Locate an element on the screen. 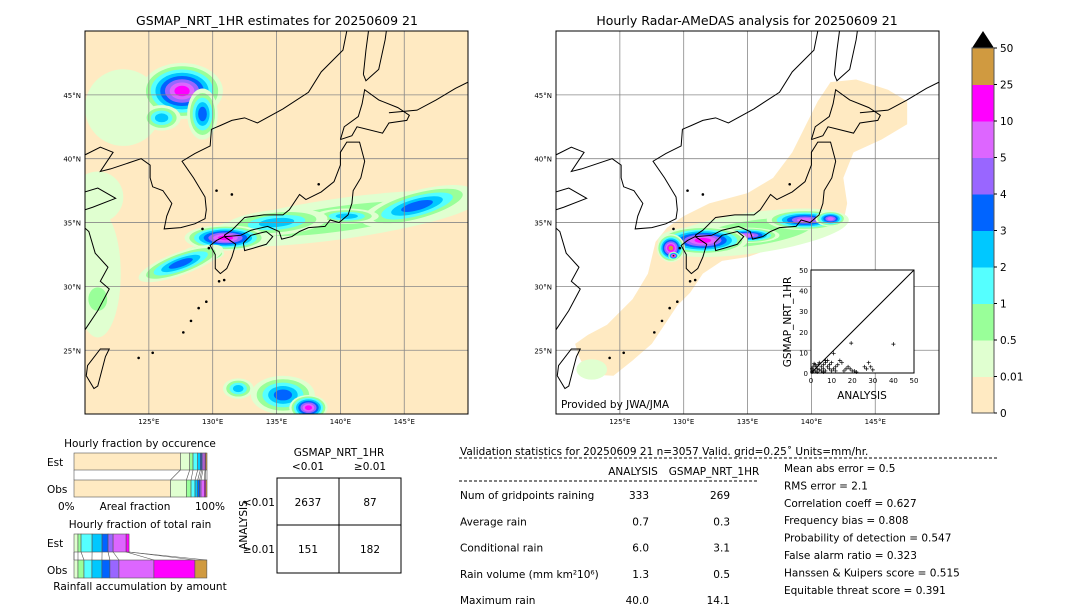 Image resolution: width=1080 pixels, height=612 pixels. lon-tick-label: 140°E is located at coordinates (340, 422).